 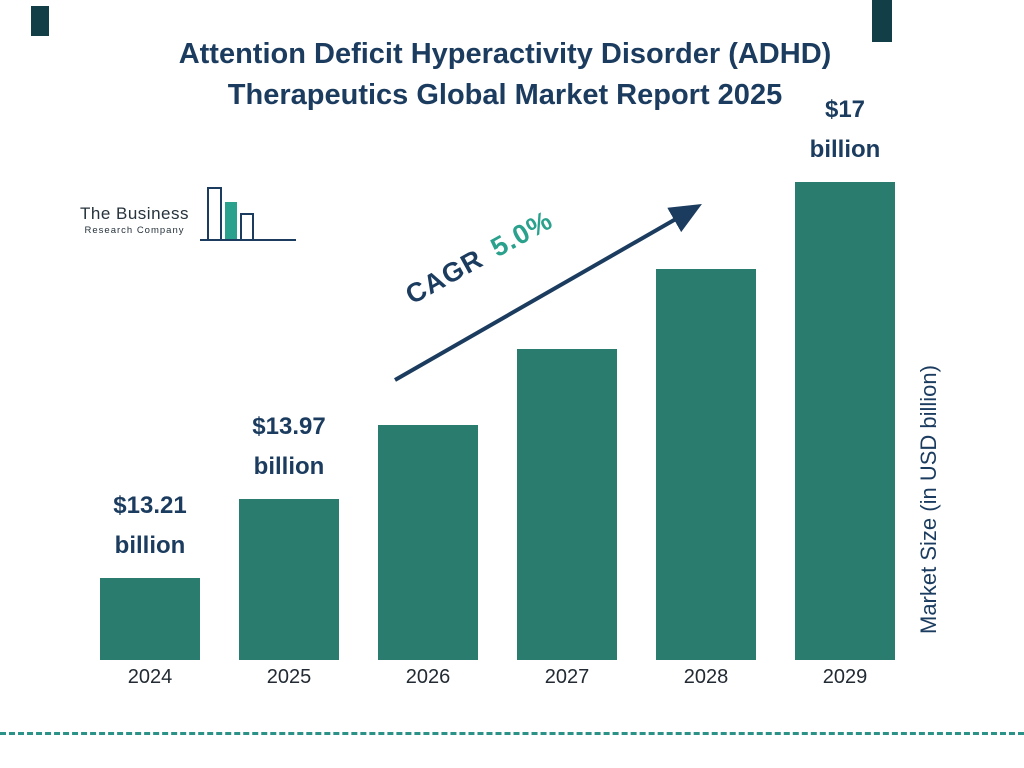 I want to click on x-tick-2028: 2028, so click(x=706, y=677).